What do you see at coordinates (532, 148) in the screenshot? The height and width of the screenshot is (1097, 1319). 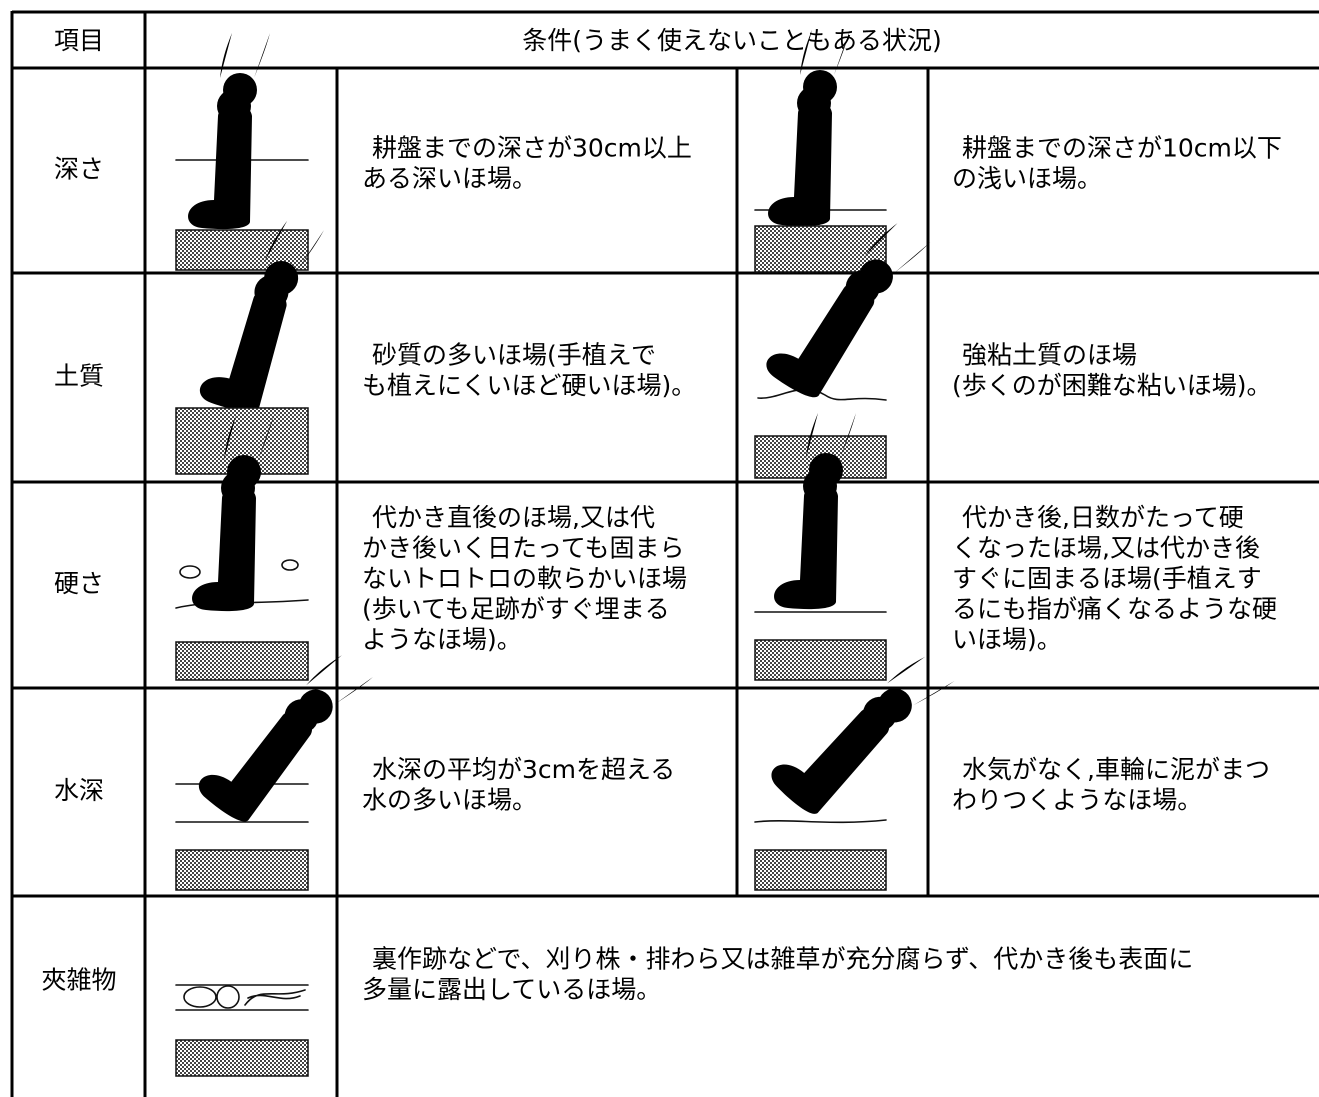 I see `condition-text: 耕盤までの深さが30cm以上` at bounding box center [532, 148].